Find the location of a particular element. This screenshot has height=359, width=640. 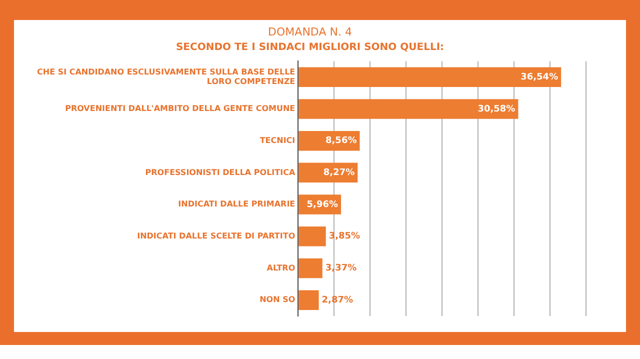

data-label: 36,54% is located at coordinates (539, 77).